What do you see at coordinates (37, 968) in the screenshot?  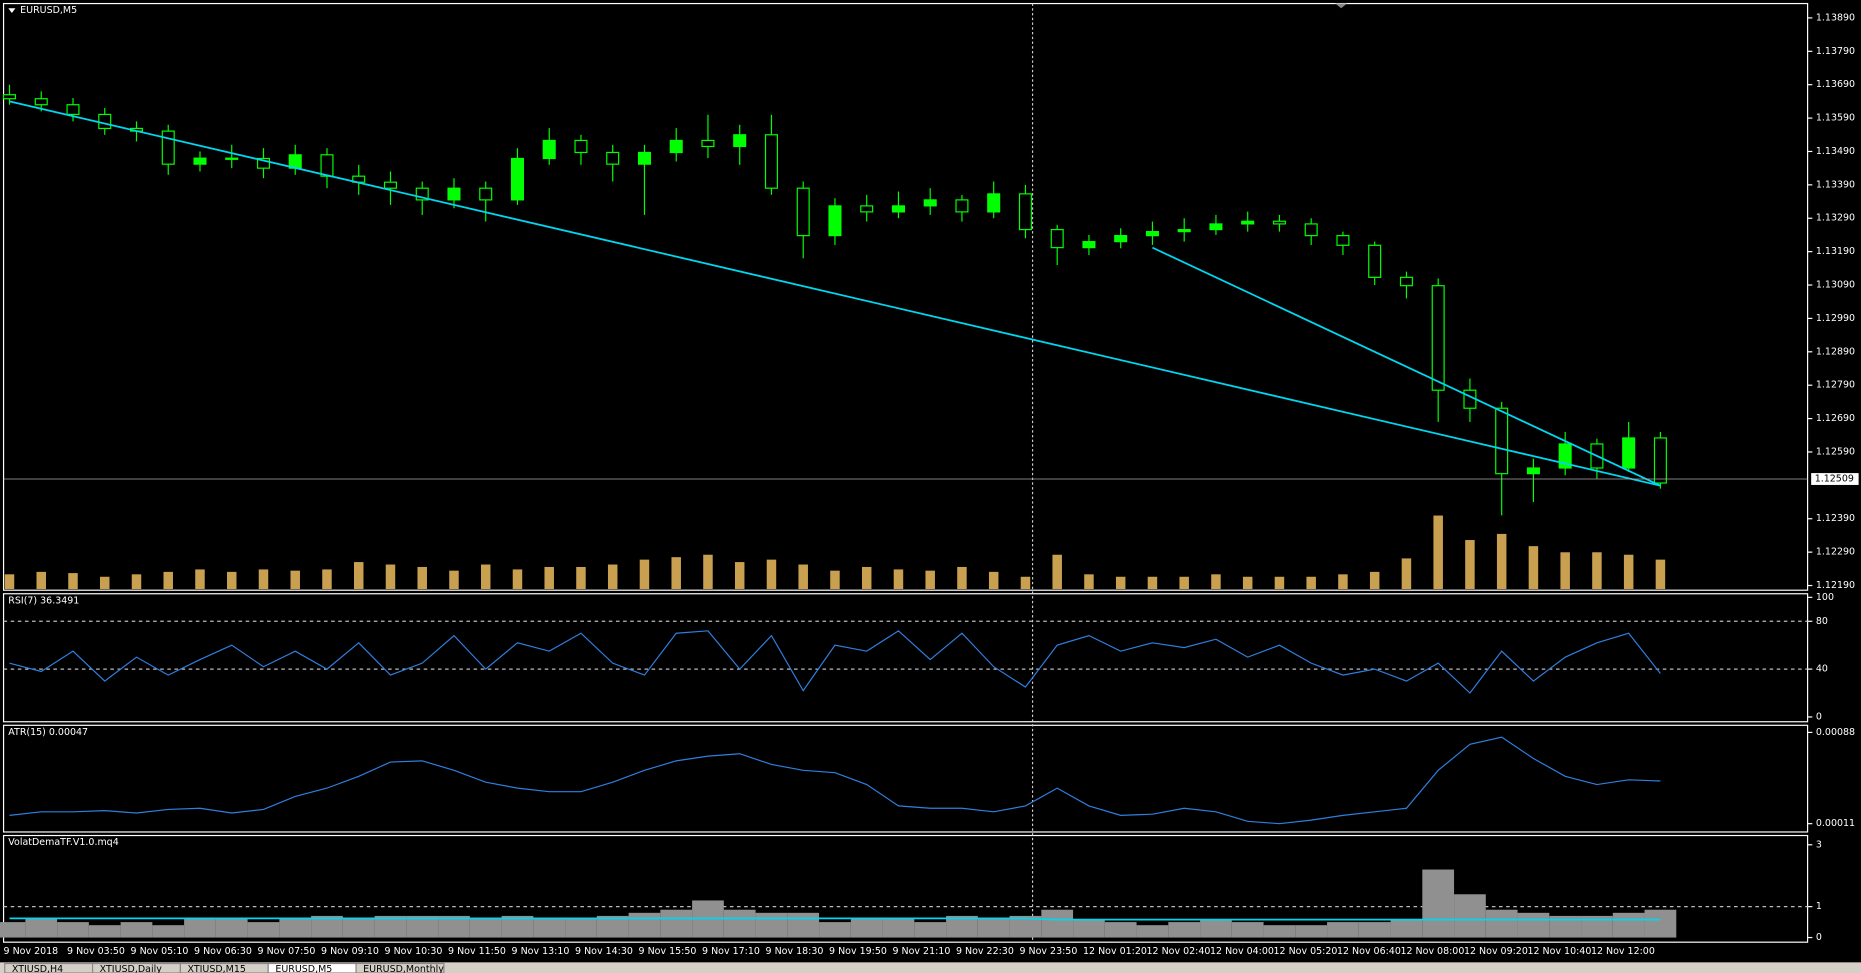 I see `tab-label: XTIUSD,H4` at bounding box center [37, 968].